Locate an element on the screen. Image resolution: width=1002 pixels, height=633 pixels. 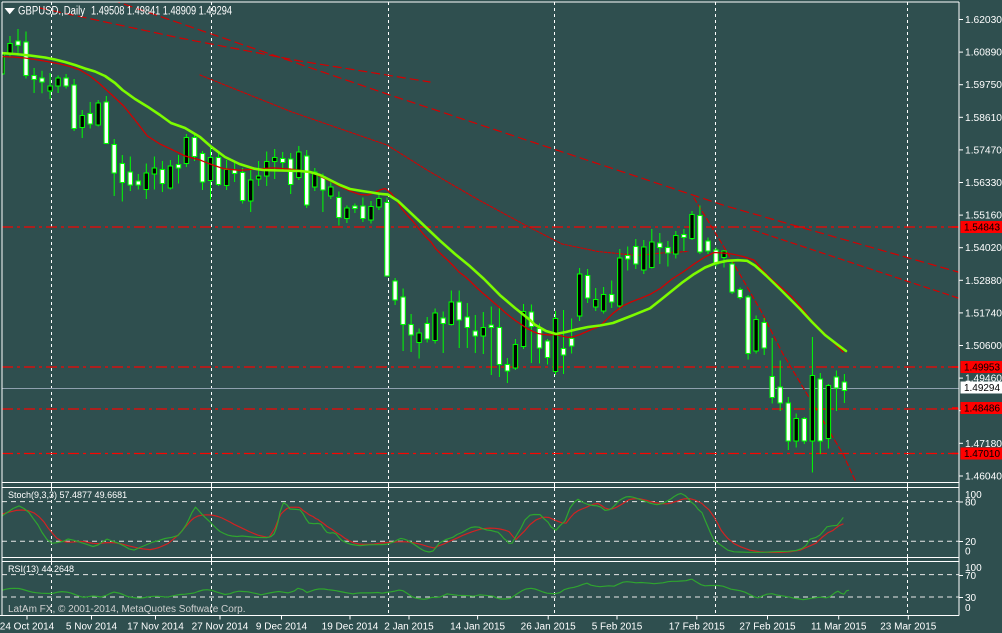
svg-text: 1.54843 is located at coordinates (982, 228).